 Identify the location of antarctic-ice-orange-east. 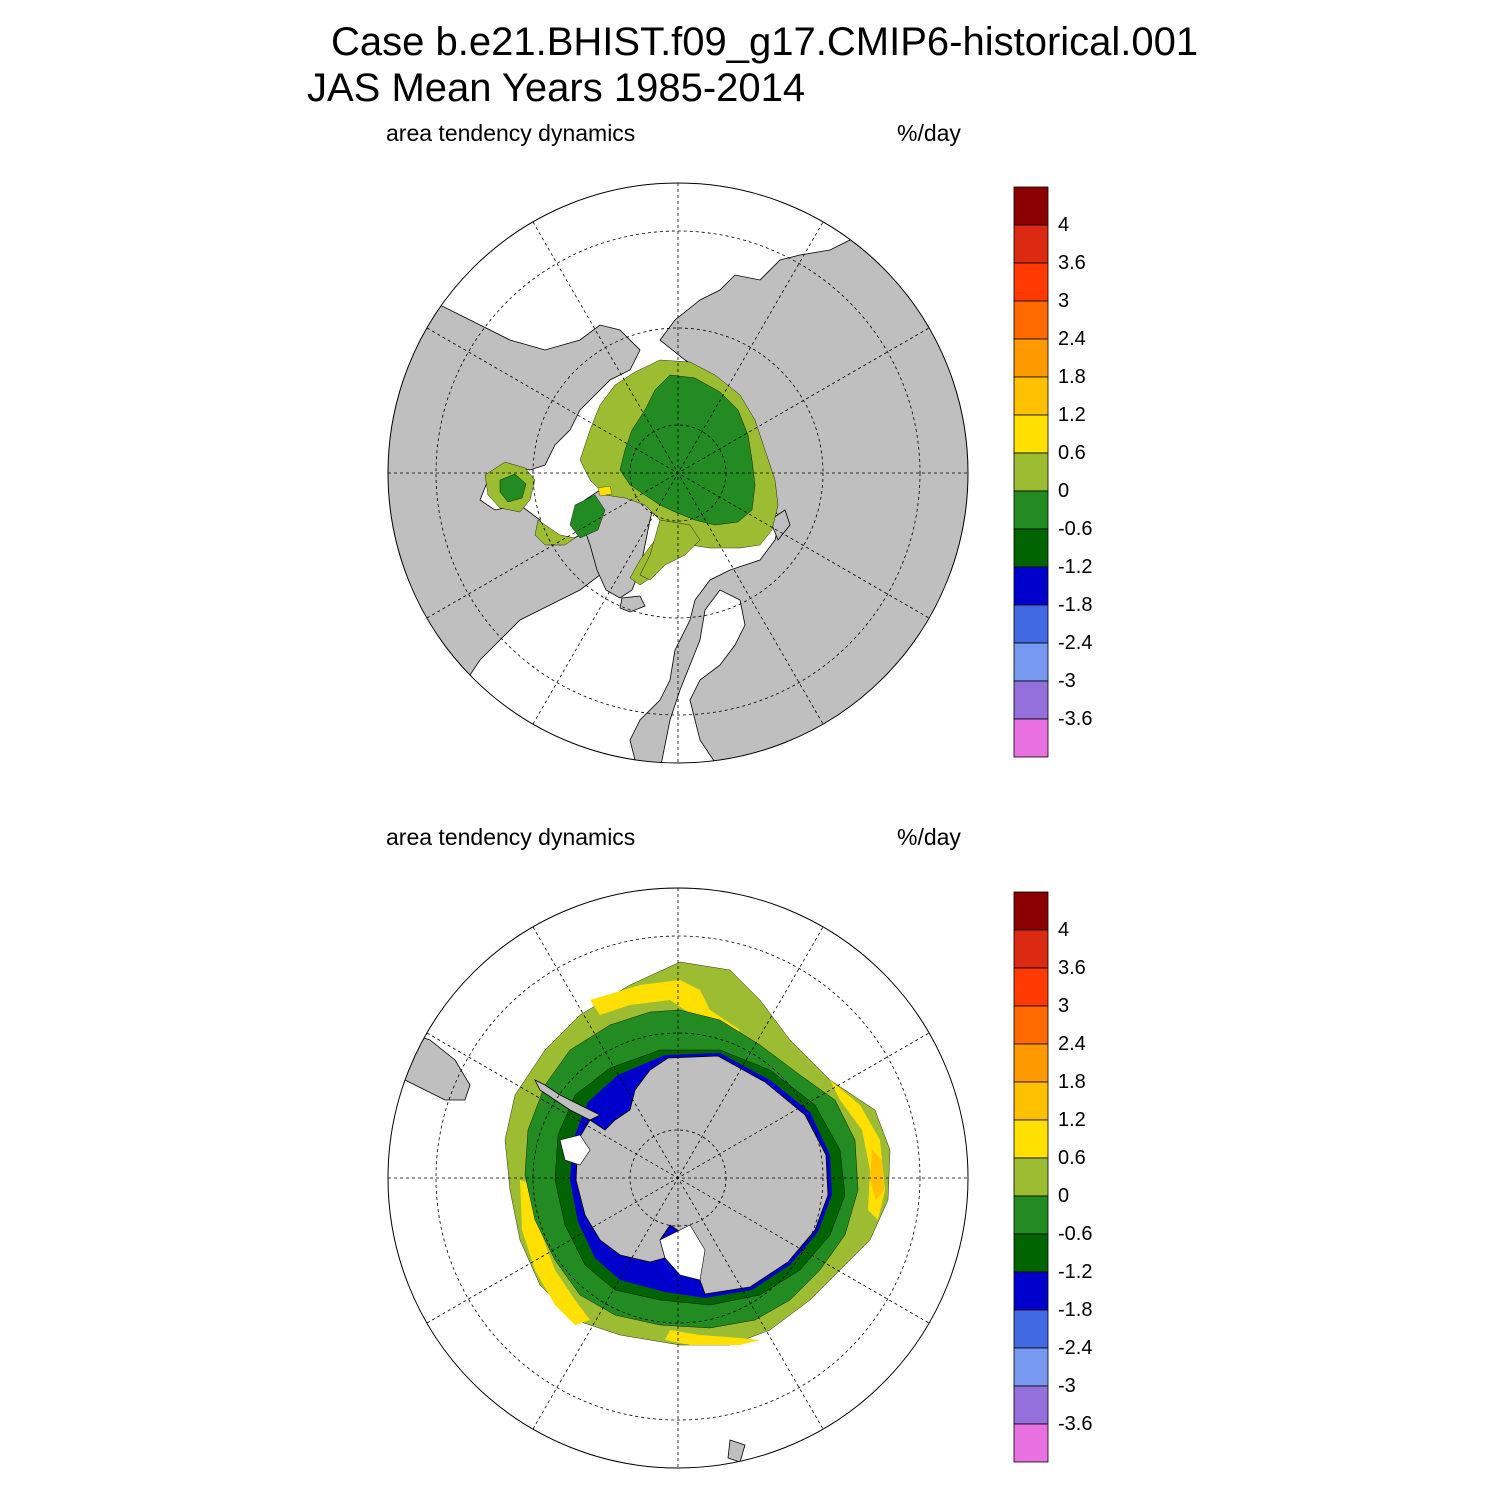
(877, 1175).